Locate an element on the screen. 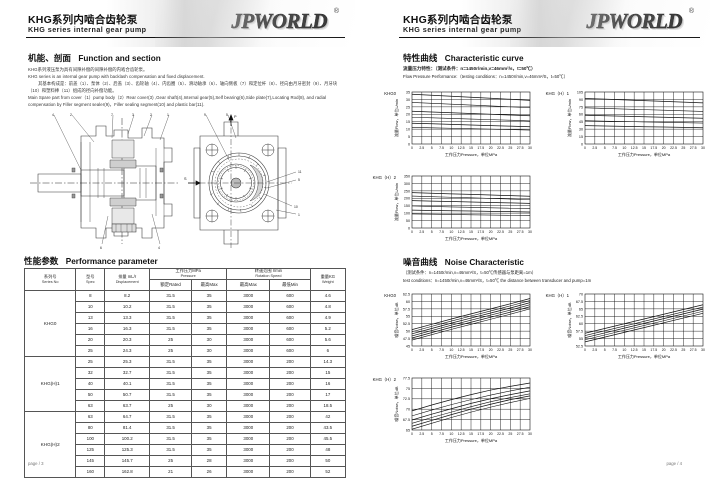  table-cell-displacement: 25.3 is located at coordinates (127, 362).